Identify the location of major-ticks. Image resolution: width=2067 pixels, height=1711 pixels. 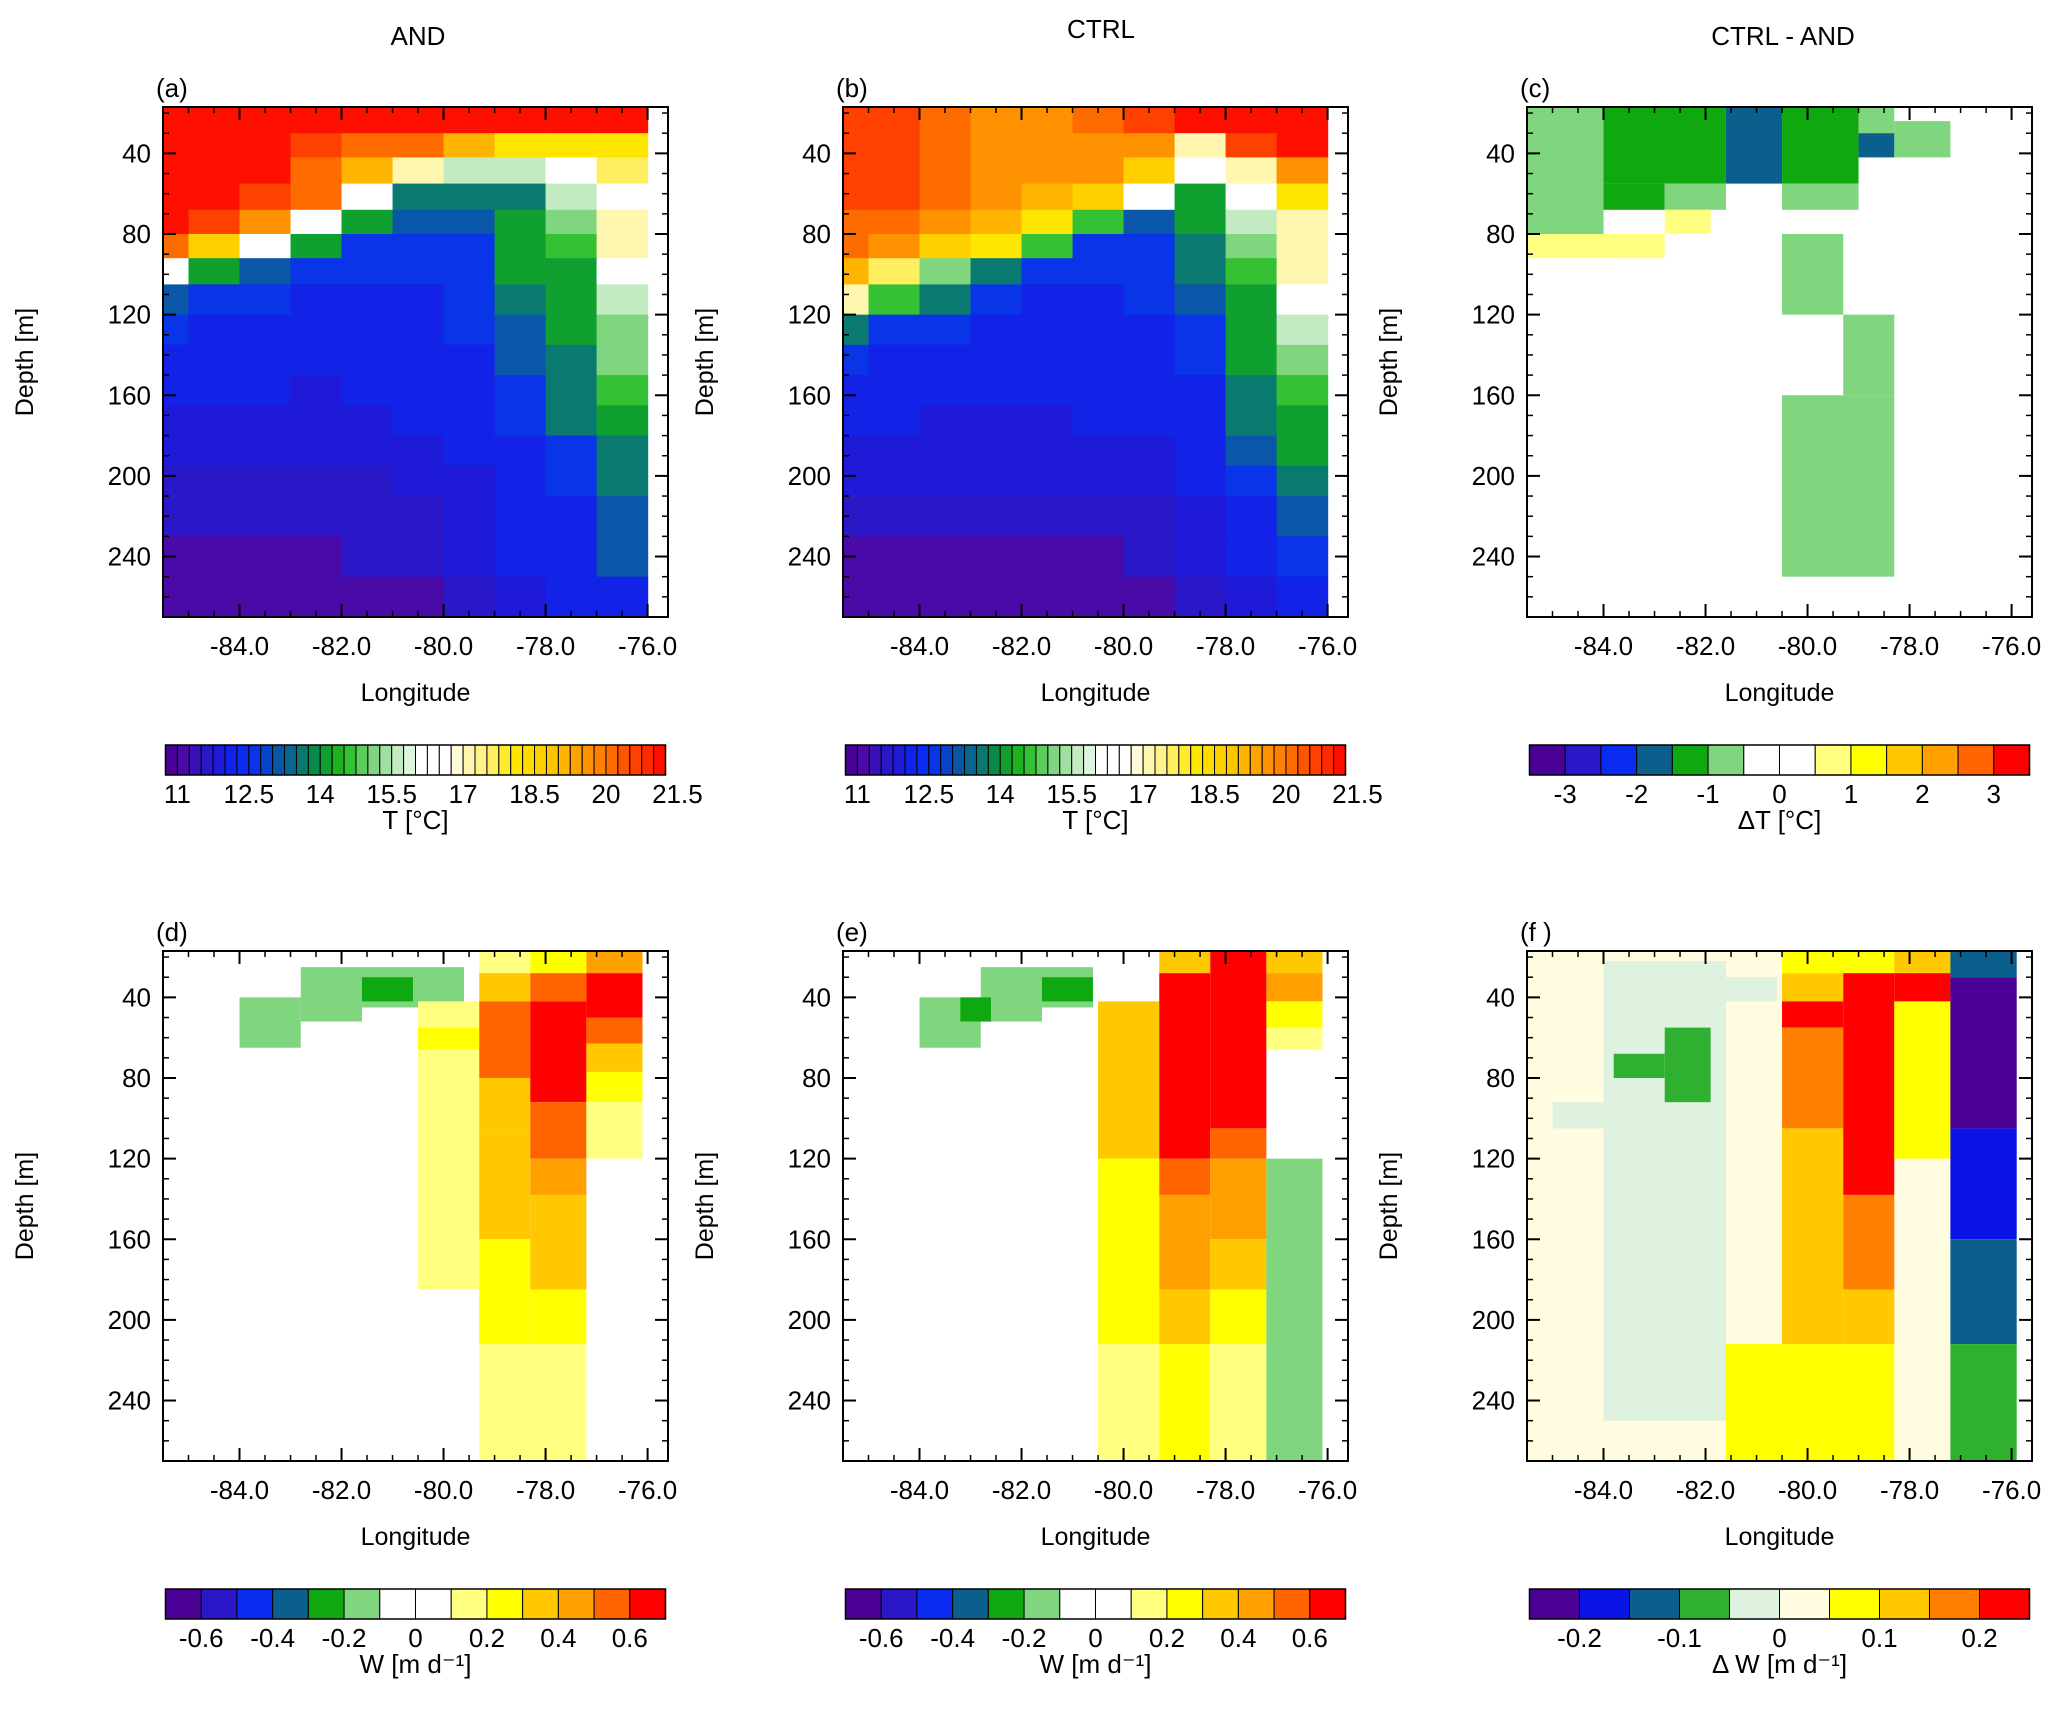
(1095, 1206).